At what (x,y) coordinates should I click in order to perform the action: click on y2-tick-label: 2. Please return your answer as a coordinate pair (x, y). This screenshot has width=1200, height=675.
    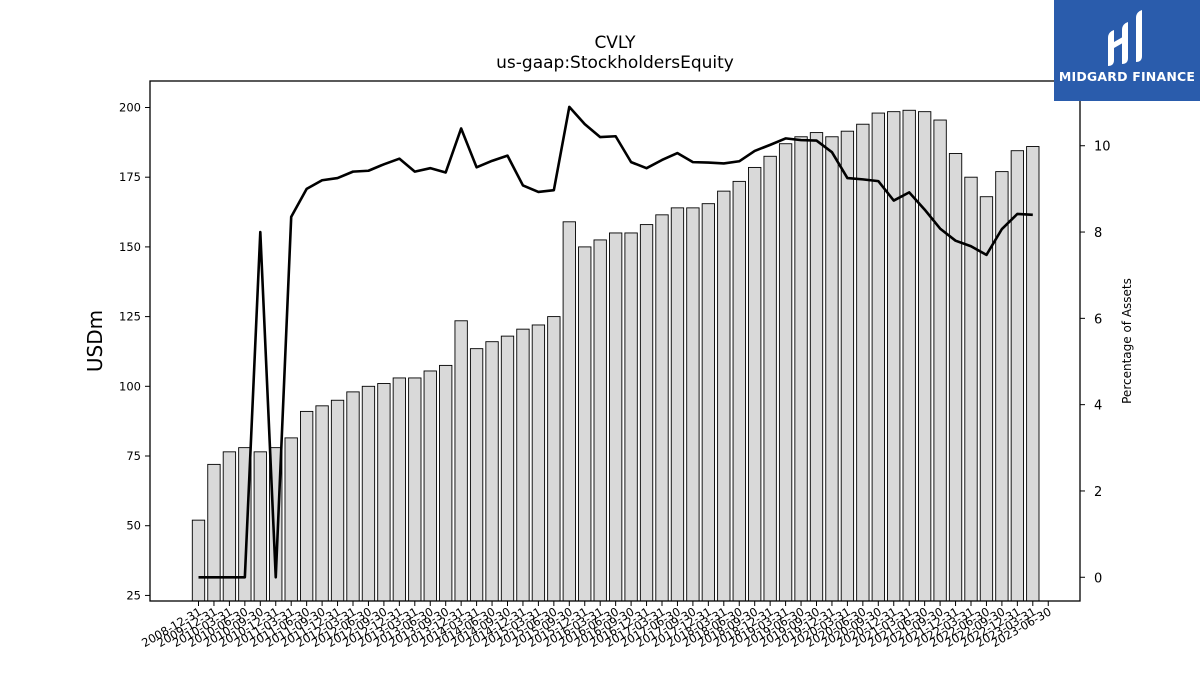
    Looking at the image, I should click on (1098, 492).